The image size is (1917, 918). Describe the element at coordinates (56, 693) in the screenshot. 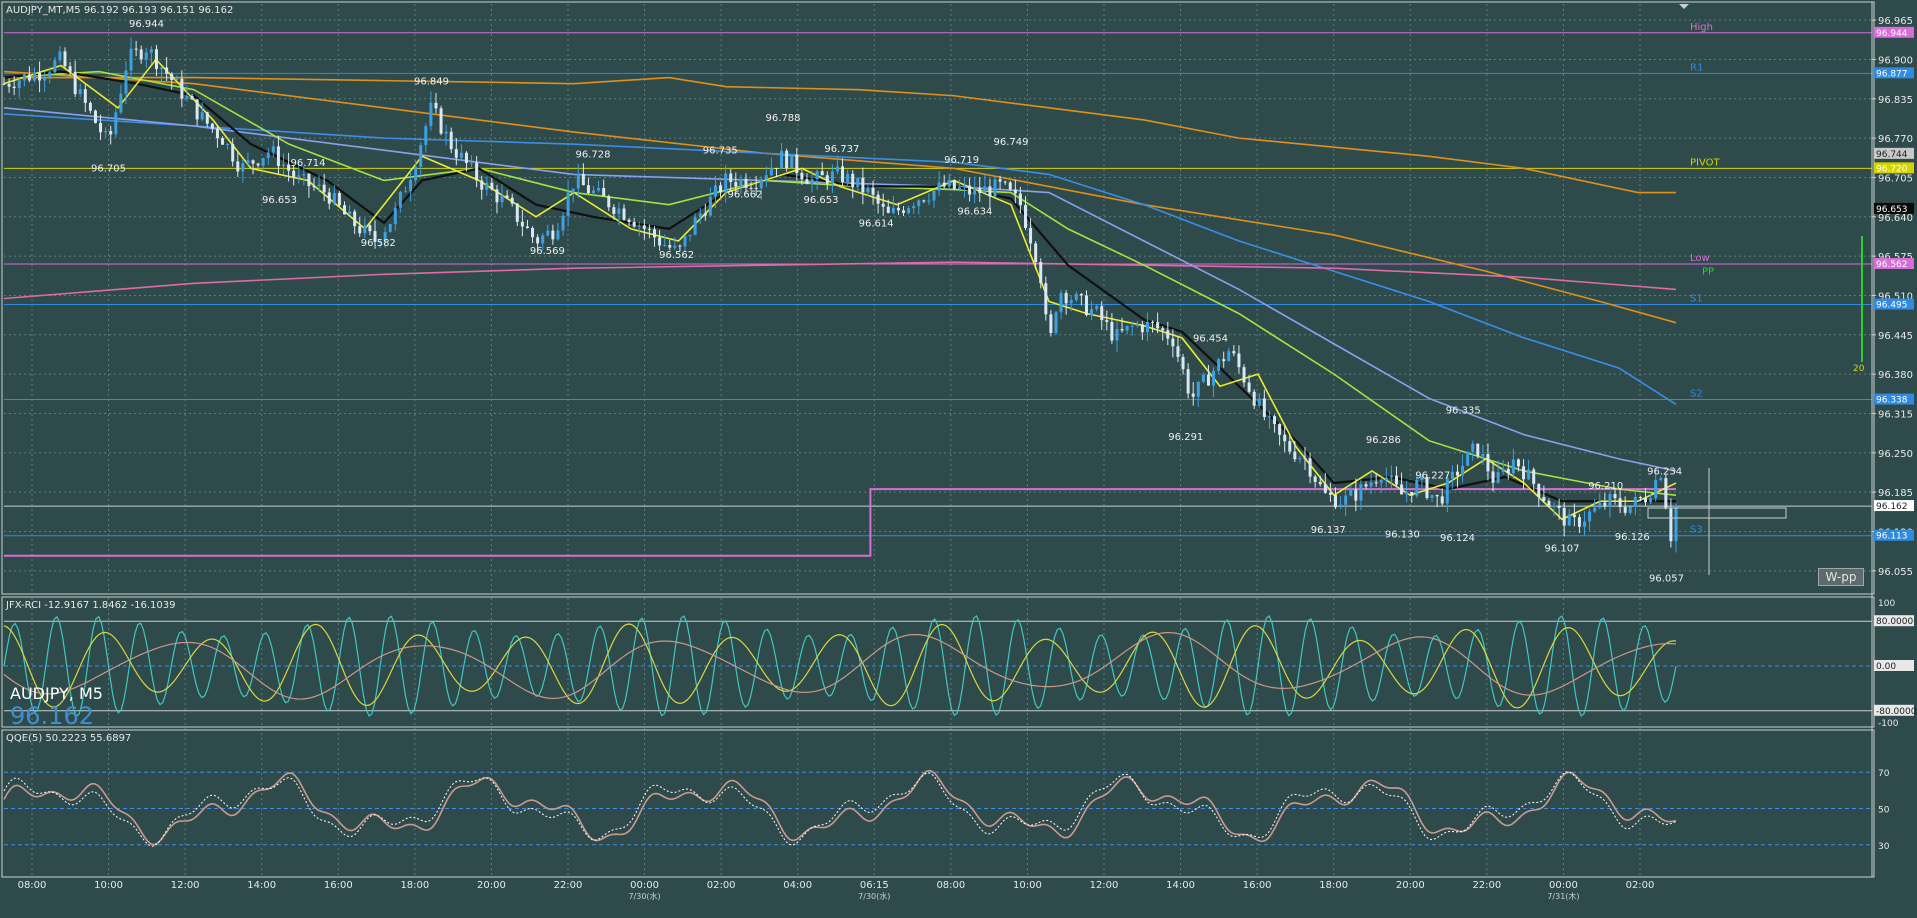

I see `symbol-overlay: AUDJPY, M5` at that location.